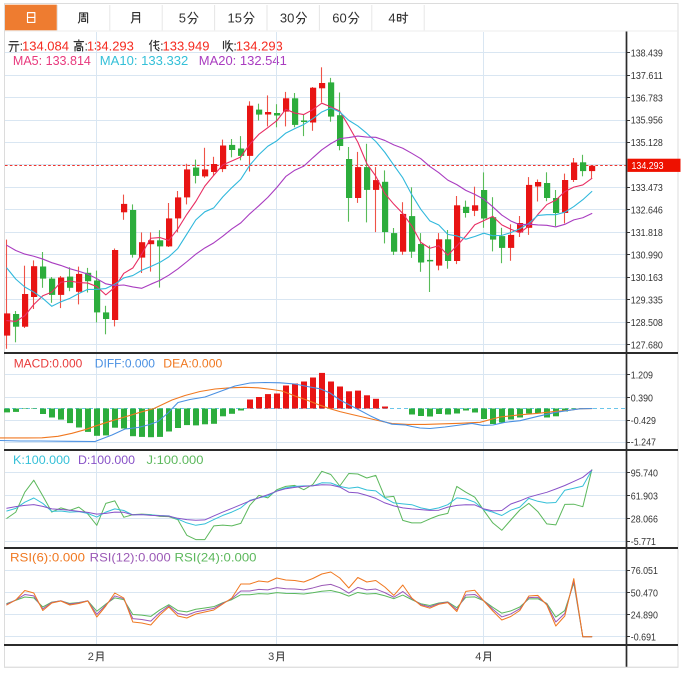 The height and width of the screenshot is (678, 682). Describe the element at coordinates (216, 558) in the screenshot. I see `svg-text: RSI(24):0.000` at that location.